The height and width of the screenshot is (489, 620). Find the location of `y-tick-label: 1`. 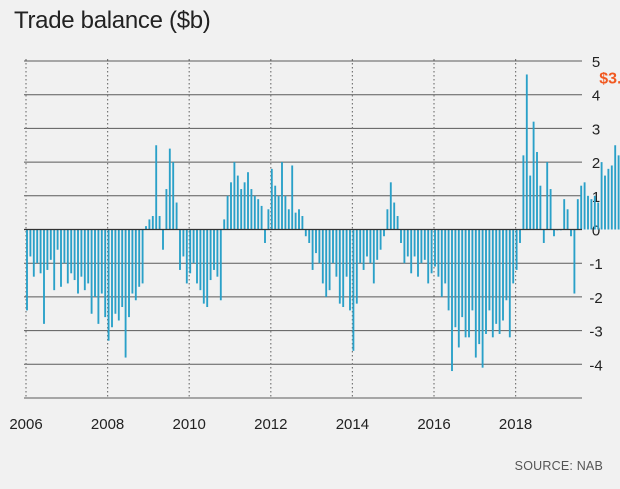

y-tick-label: 1 is located at coordinates (596, 197).